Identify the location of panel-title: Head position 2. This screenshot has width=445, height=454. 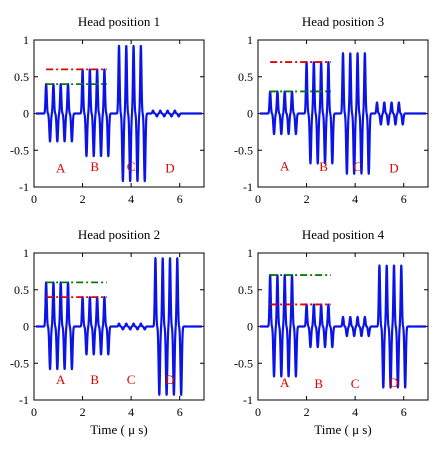
(119, 234).